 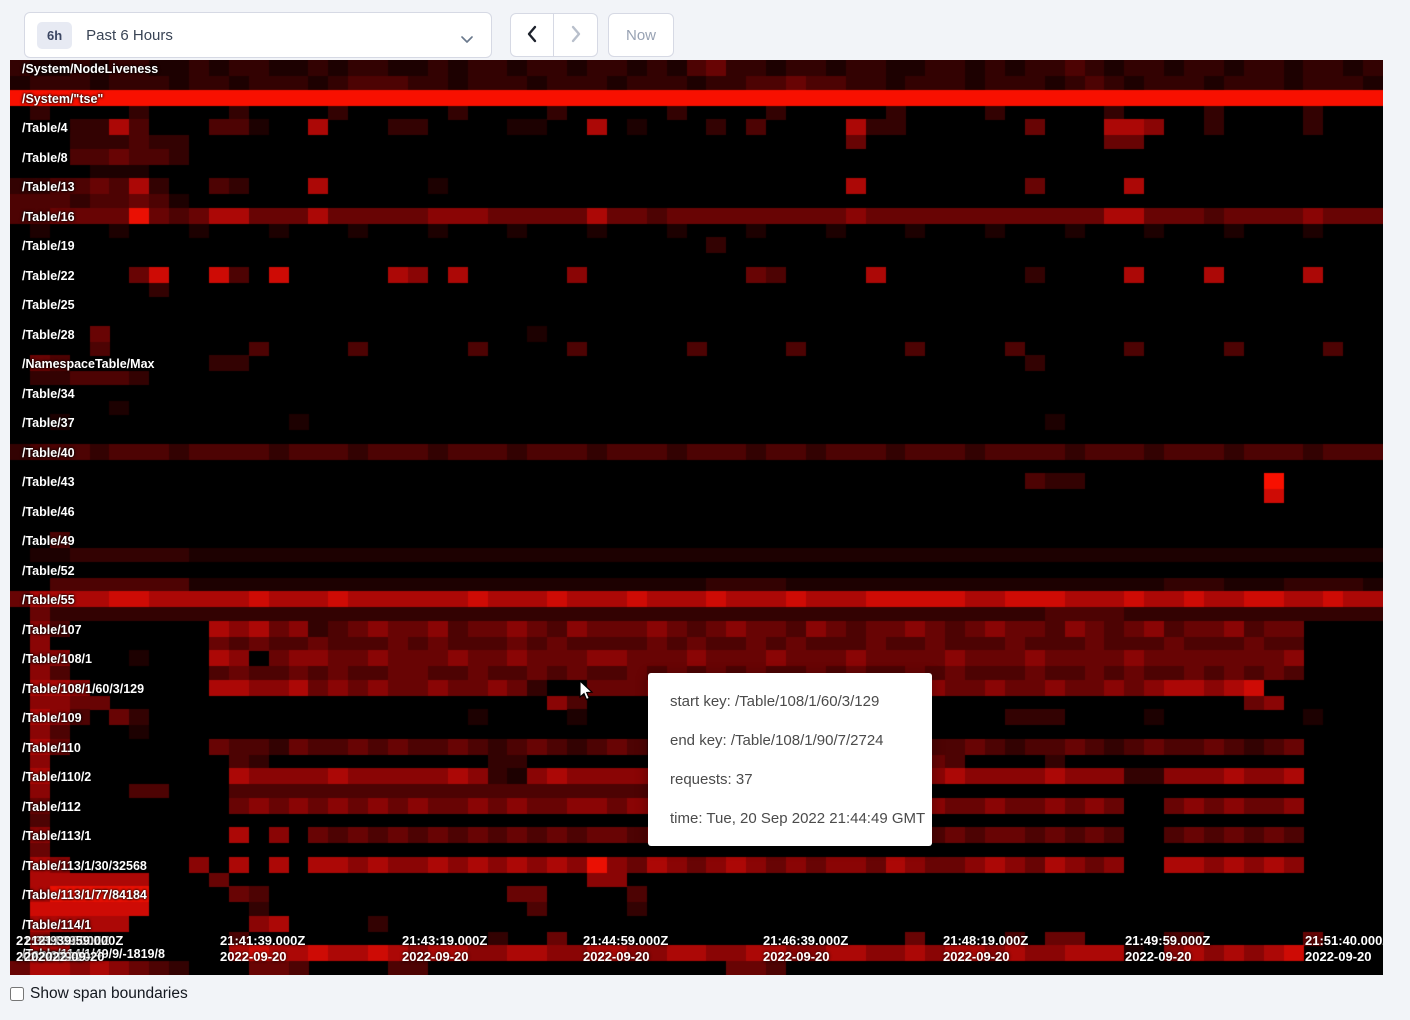 What do you see at coordinates (55, 35) in the screenshot?
I see `time-range-badge: 6h` at bounding box center [55, 35].